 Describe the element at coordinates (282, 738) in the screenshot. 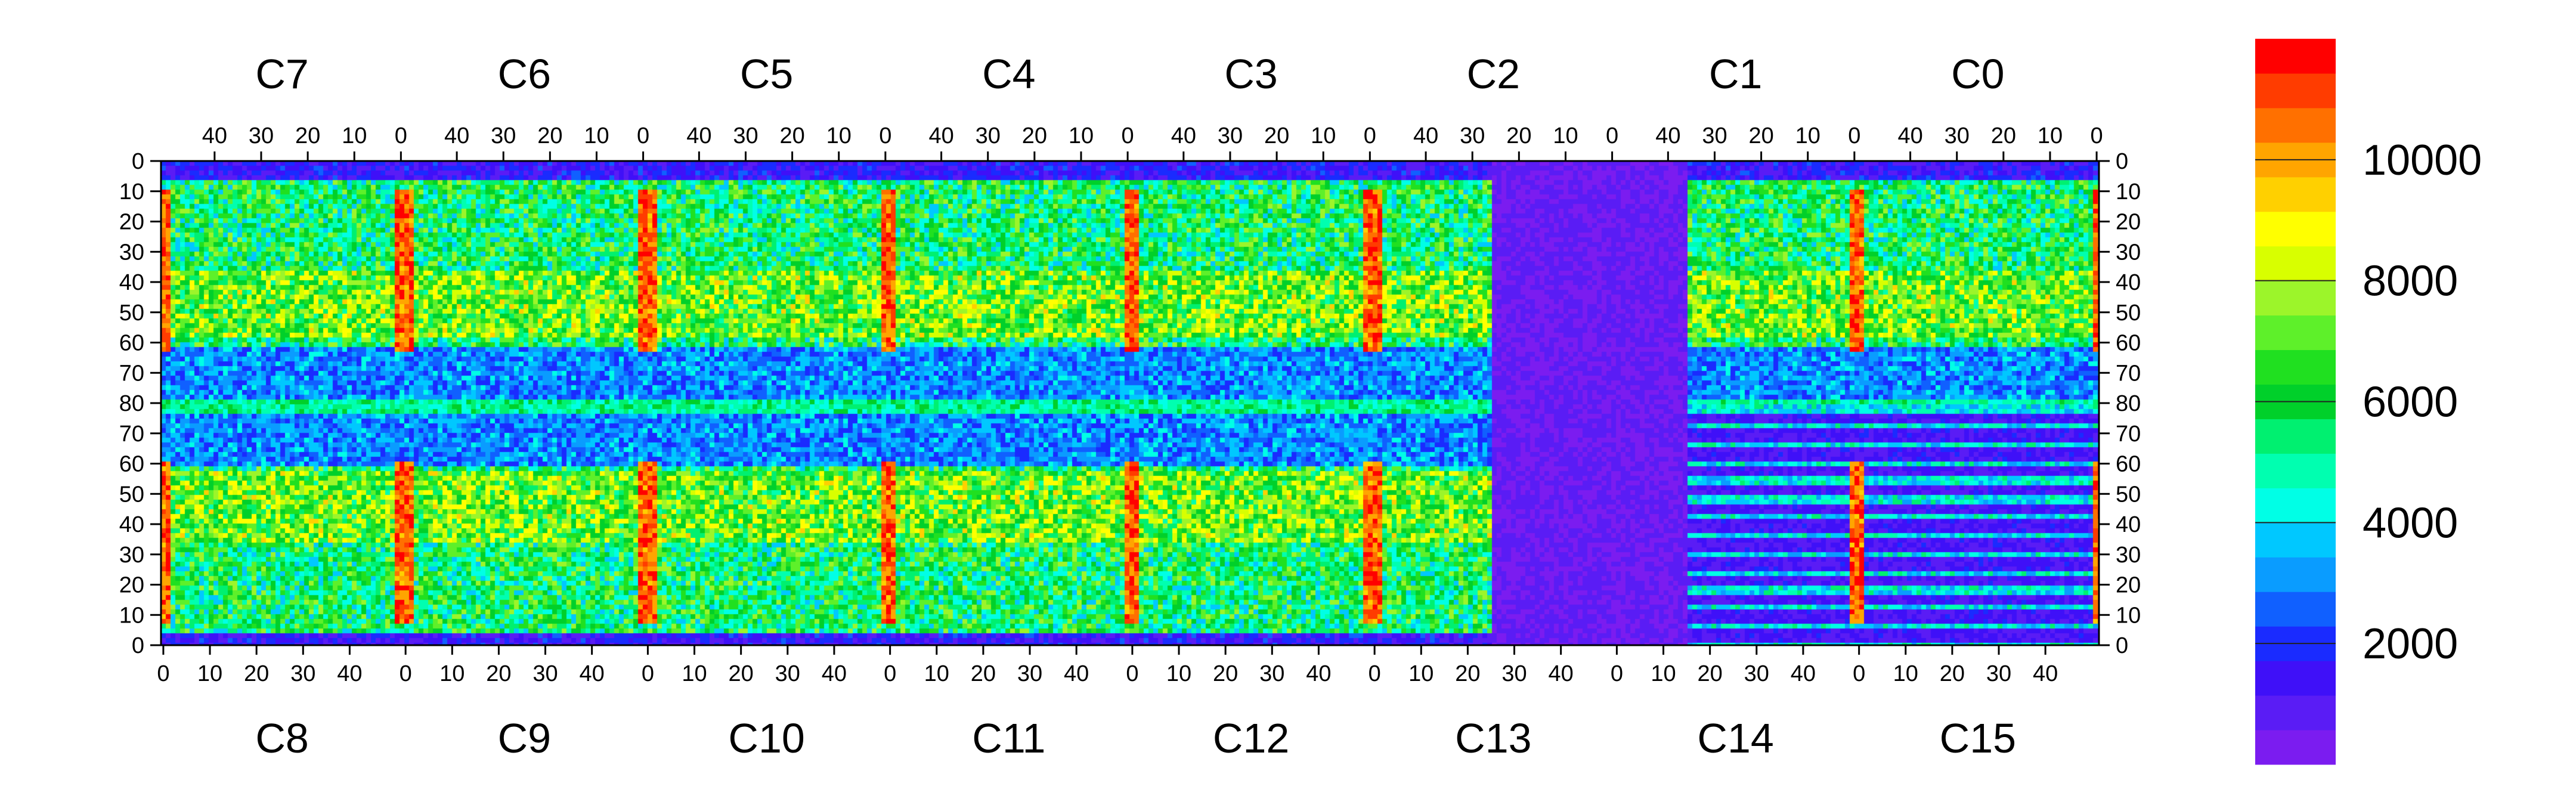

I see `chip-label-bottom: C8` at that location.